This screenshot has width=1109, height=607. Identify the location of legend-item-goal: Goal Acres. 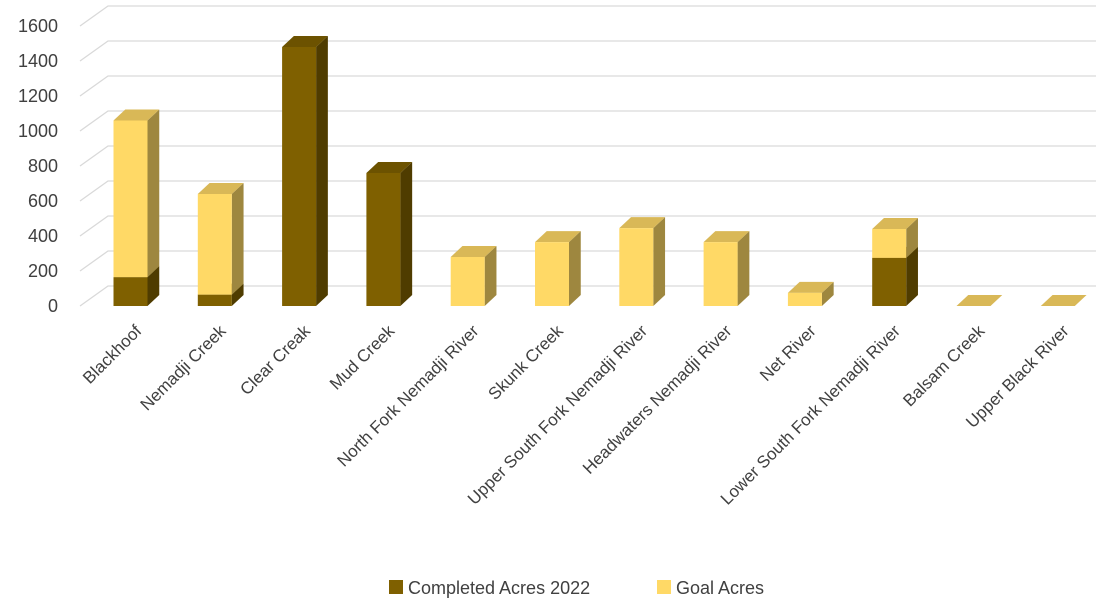
(710, 588).